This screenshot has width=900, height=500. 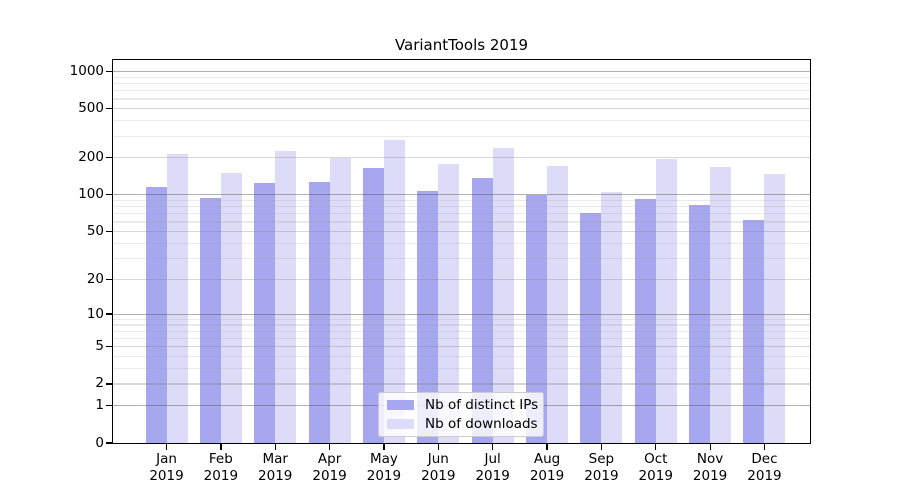 What do you see at coordinates (438, 467) in the screenshot?
I see `x-tick-label: Jun 2019` at bounding box center [438, 467].